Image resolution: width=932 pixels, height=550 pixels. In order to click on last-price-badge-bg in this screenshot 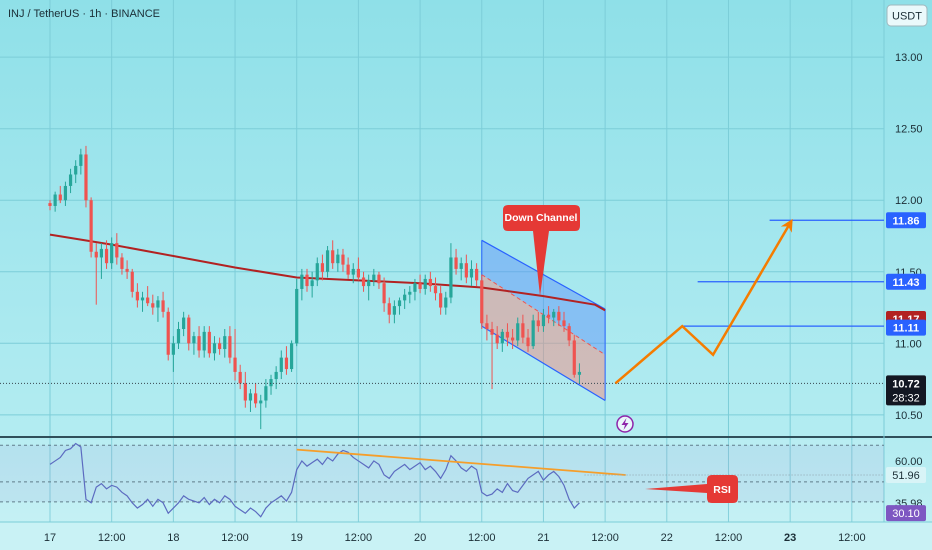, I will do `click(906, 390)`.